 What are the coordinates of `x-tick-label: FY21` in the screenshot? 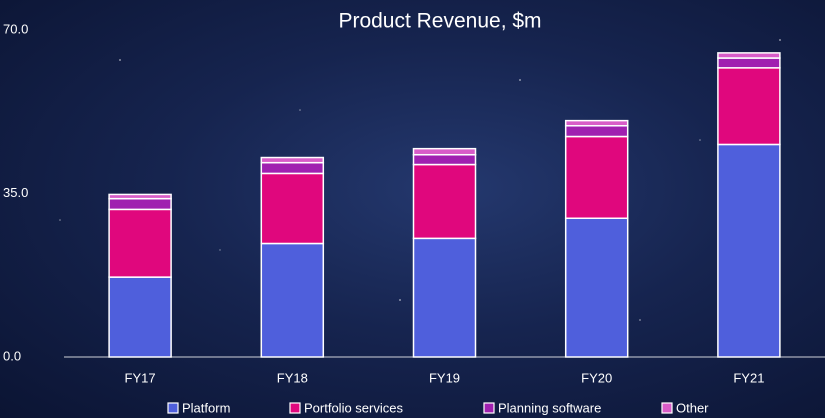 It's located at (748, 377).